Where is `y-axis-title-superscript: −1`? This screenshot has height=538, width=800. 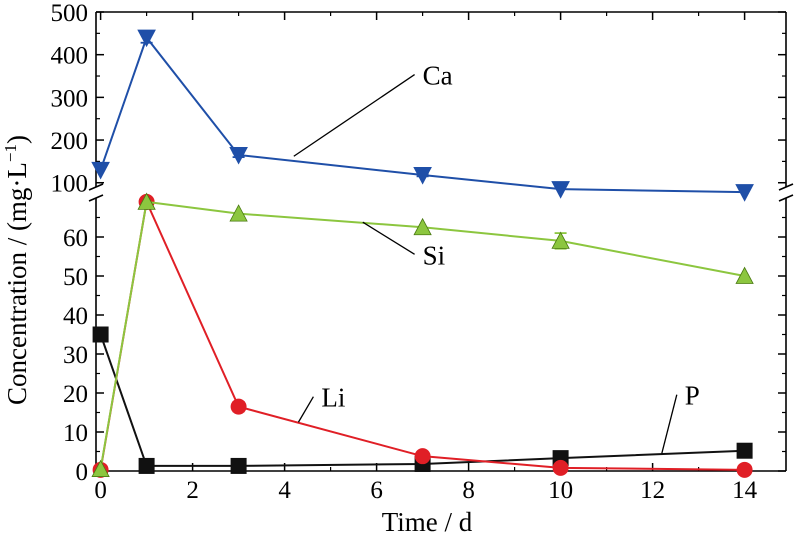 y-axis-title-superscript: −1 is located at coordinates (10, 153).